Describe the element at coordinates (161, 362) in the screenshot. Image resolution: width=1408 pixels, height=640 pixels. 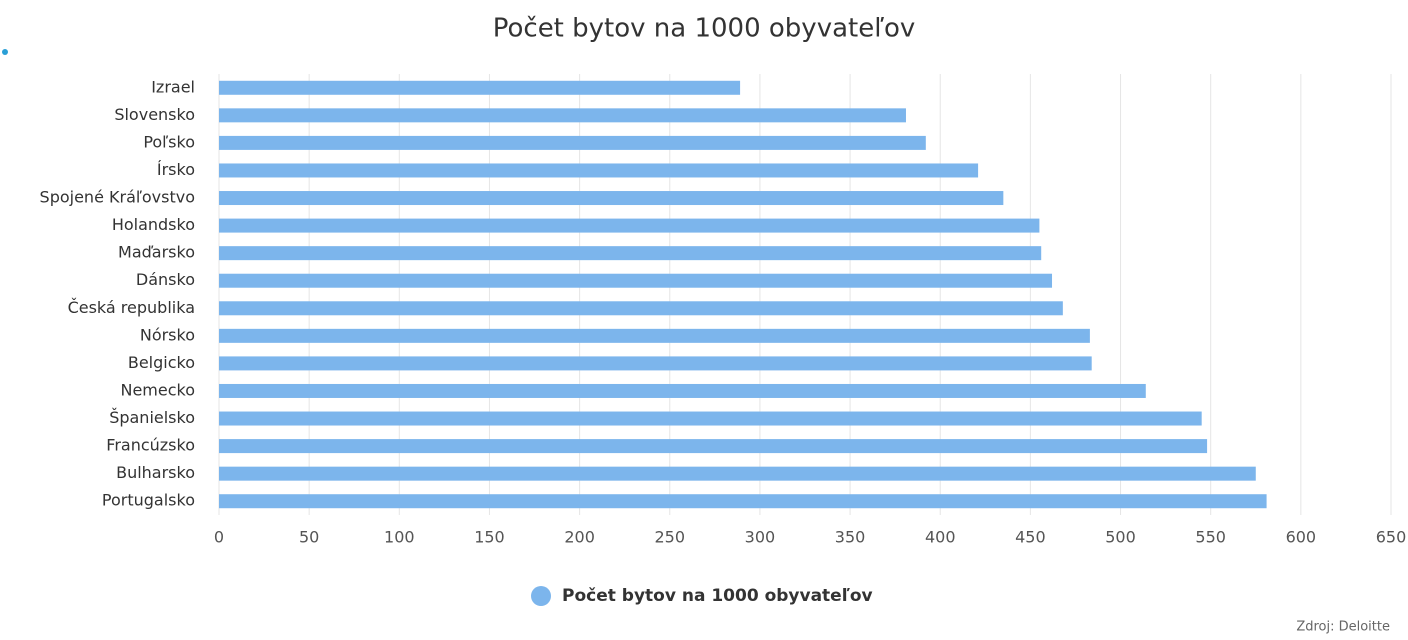
I see `y-tick-label: Belgicko` at that location.